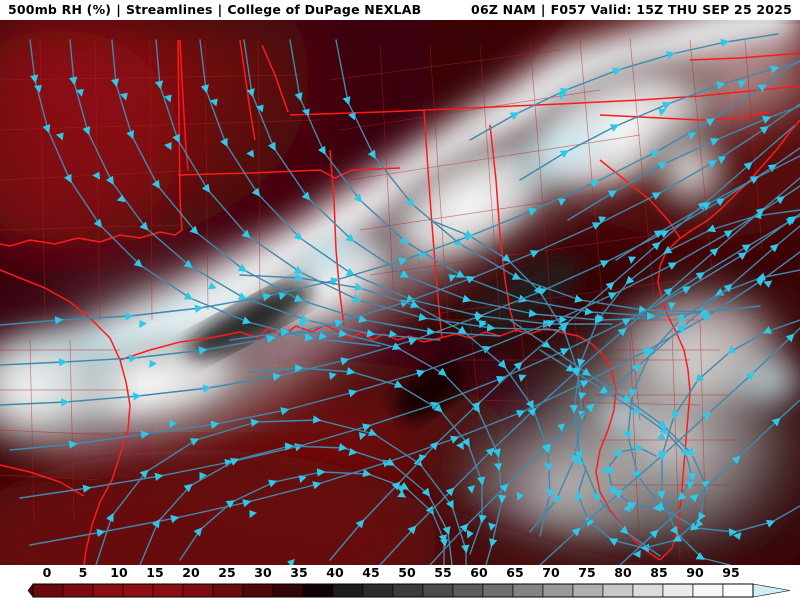 The image size is (800, 602). I want to click on colorbar-tick-labels: 0 5 10 15 20 25 30 35 40 45 50 55 60 65 70 75 80 85 90 95, so click(400, 573).